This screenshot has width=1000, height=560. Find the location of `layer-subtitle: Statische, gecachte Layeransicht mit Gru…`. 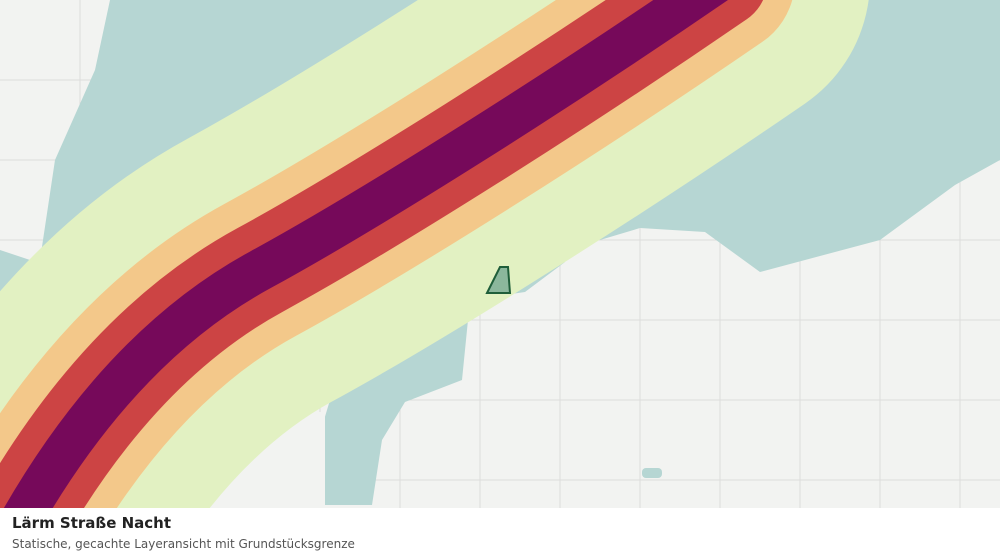

layer-subtitle: Statische, gecachte Layeransicht mit Gru… is located at coordinates (183, 544).